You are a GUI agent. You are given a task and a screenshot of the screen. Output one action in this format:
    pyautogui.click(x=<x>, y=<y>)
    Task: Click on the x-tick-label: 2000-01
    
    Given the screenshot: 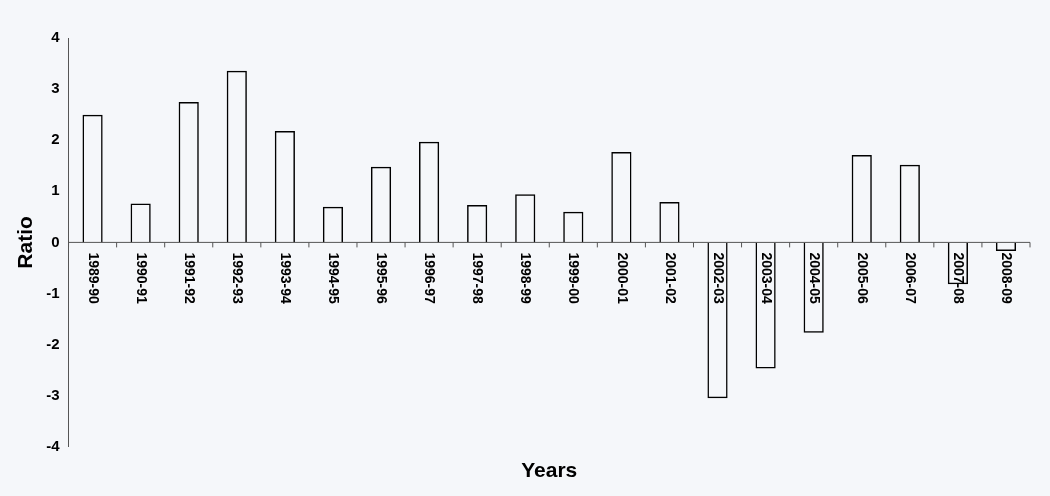 What is the action you would take?
    pyautogui.click(x=622, y=278)
    